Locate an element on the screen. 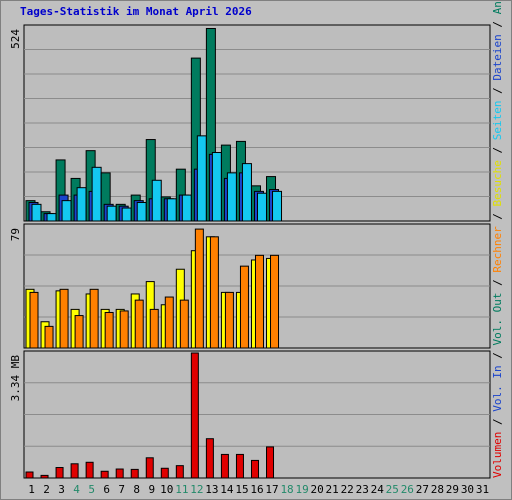  y-max-label-visits: 79 is located at coordinates (15, 234).